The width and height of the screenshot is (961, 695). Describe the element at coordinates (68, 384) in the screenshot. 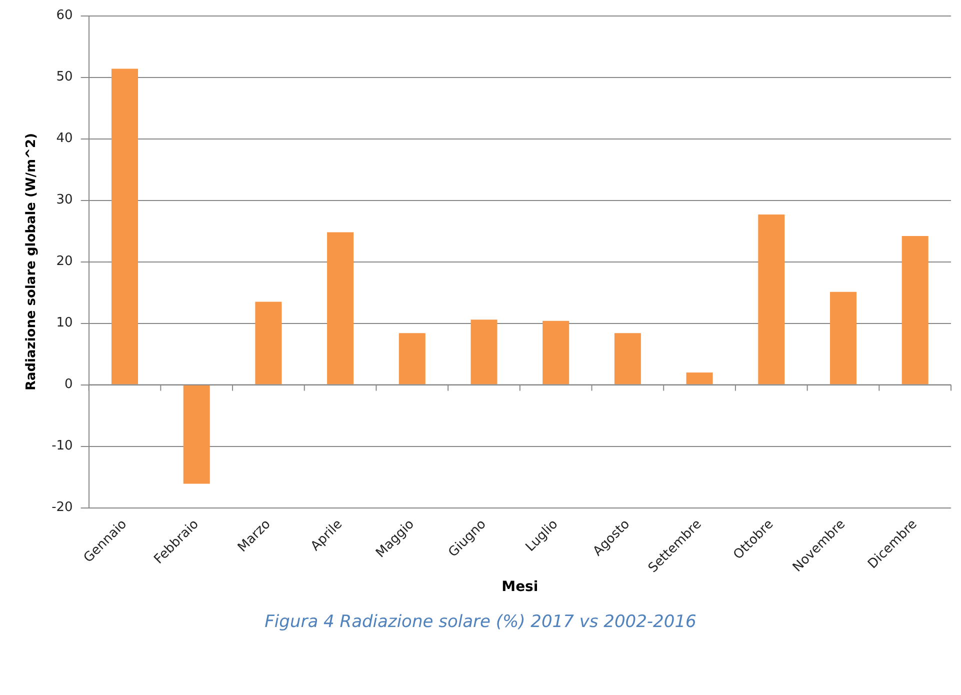

I see `y-tick-label: 0` at that location.